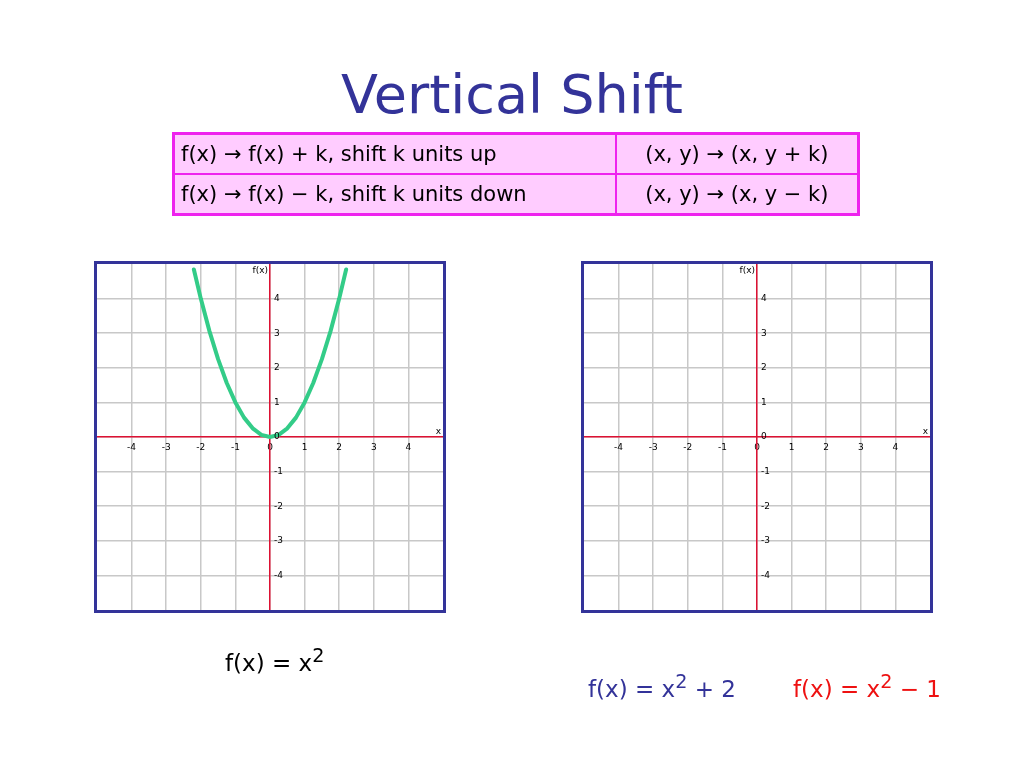 This screenshot has width=1024, height=768. What do you see at coordinates (737, 194) in the screenshot?
I see `text: (x, y) → (x, y − k)` at bounding box center [737, 194].